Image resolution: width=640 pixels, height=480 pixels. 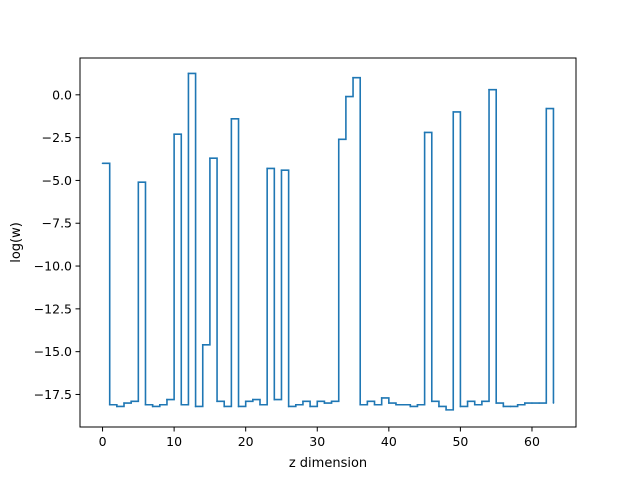 I want to click on x-tick-label: 50, so click(x=460, y=441).